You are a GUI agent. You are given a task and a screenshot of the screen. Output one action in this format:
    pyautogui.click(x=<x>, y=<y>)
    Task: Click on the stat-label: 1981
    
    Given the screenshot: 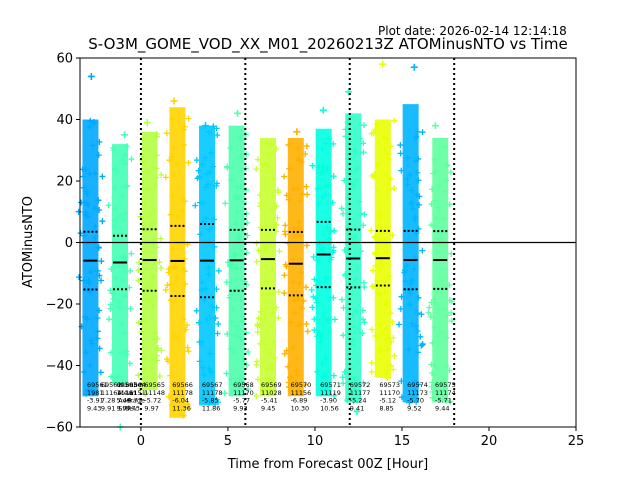 What is the action you would take?
    pyautogui.click(x=95, y=393)
    